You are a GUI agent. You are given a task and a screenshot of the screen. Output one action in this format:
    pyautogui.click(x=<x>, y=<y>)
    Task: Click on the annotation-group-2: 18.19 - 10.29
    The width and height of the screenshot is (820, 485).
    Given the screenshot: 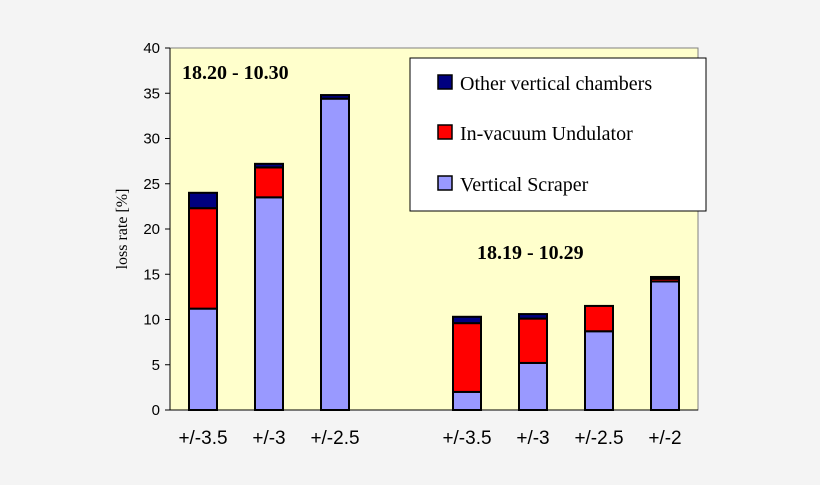 What is the action you would take?
    pyautogui.click(x=530, y=253)
    